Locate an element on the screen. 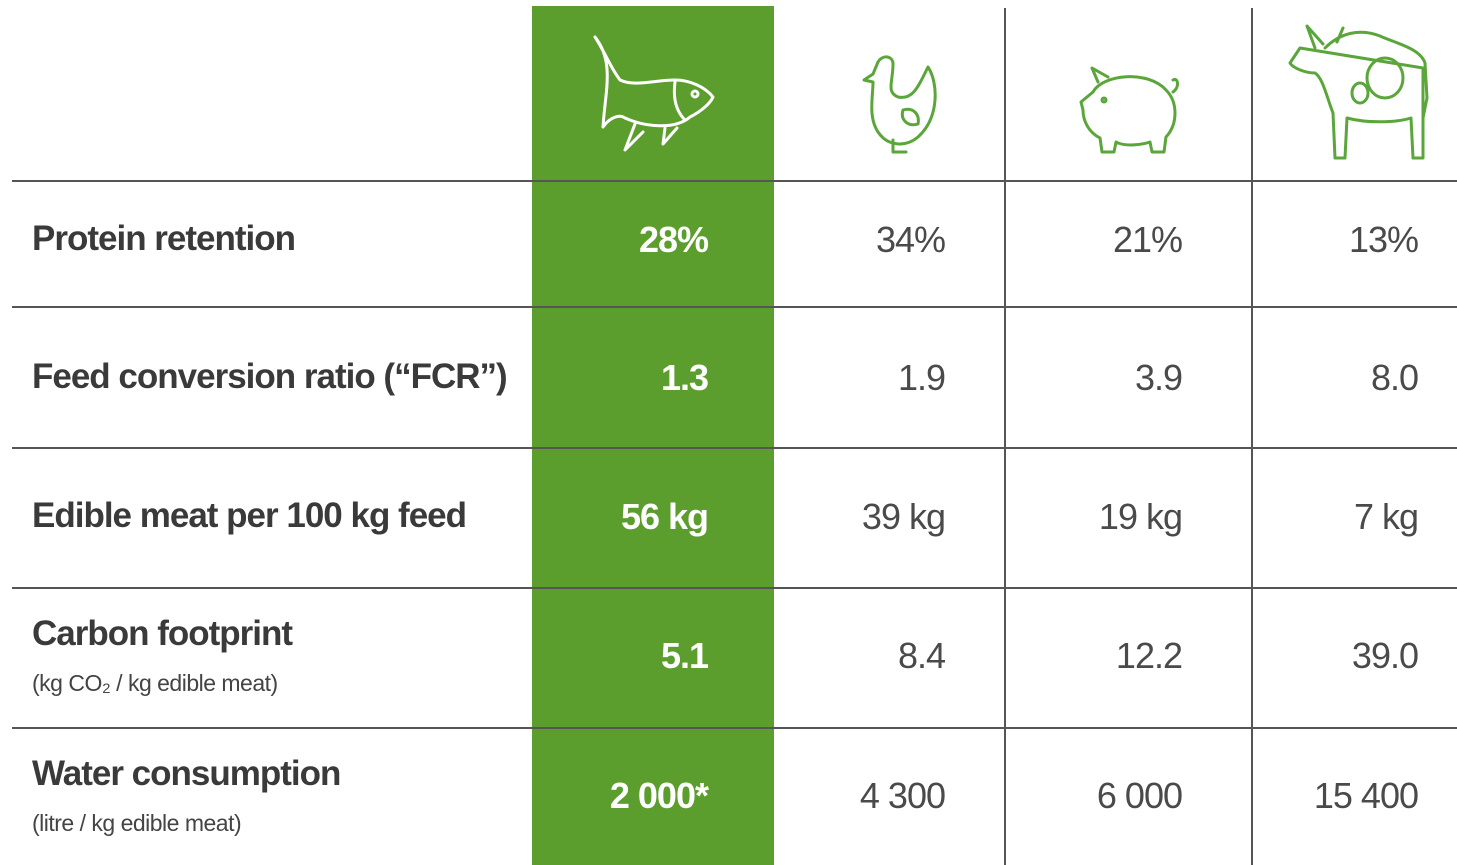  cow-icon is located at coordinates (1358, 92).